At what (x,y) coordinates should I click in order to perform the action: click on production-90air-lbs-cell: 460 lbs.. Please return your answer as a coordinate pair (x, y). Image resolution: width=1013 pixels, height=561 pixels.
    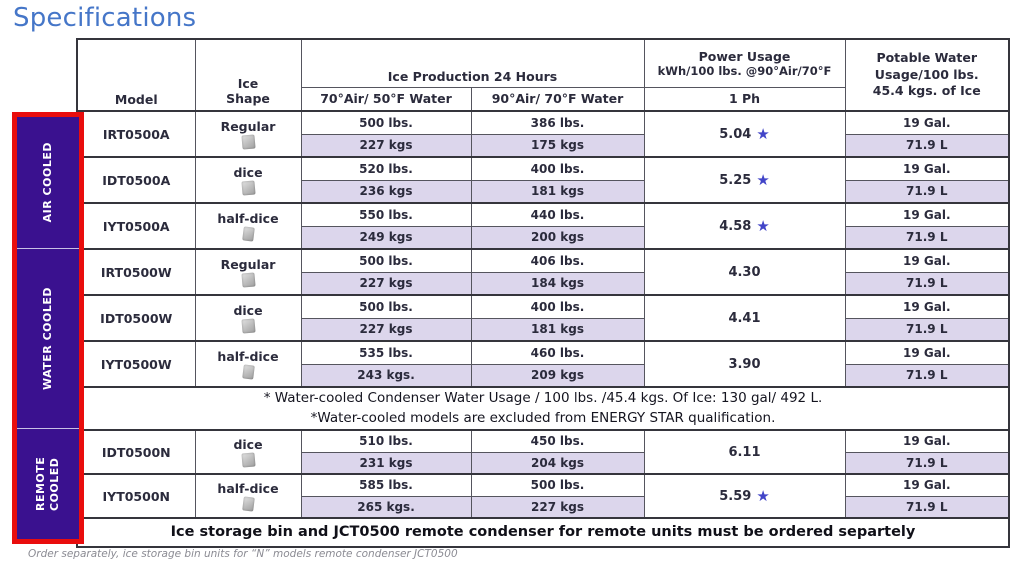
    Looking at the image, I should click on (557, 352).